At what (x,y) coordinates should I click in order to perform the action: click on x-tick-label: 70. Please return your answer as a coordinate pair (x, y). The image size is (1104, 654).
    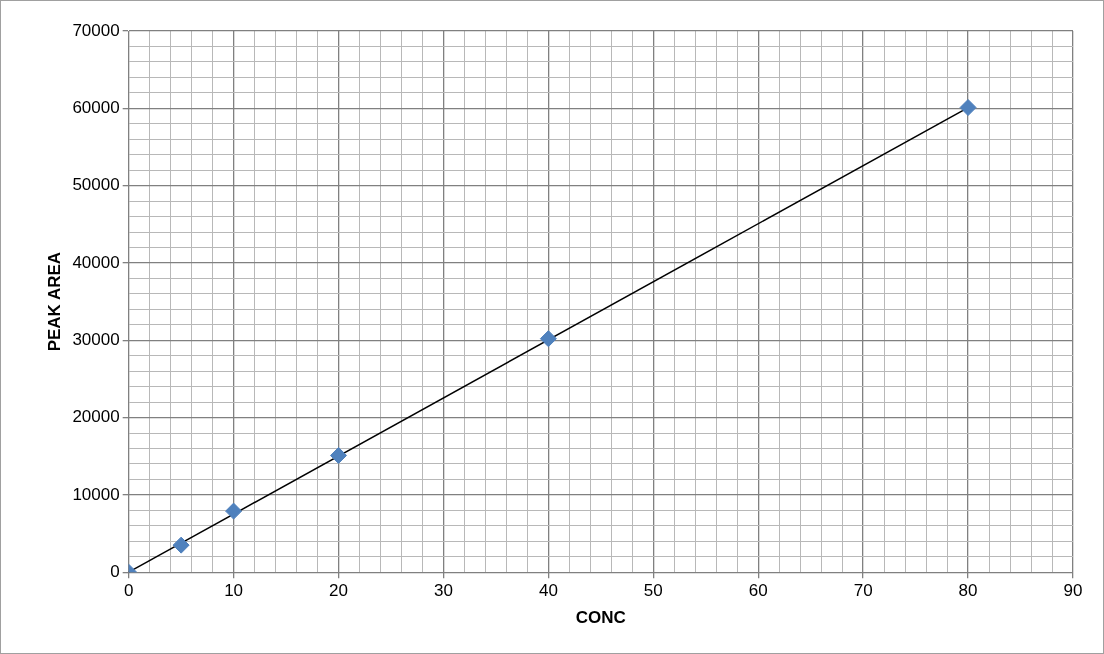
    Looking at the image, I should click on (863, 591).